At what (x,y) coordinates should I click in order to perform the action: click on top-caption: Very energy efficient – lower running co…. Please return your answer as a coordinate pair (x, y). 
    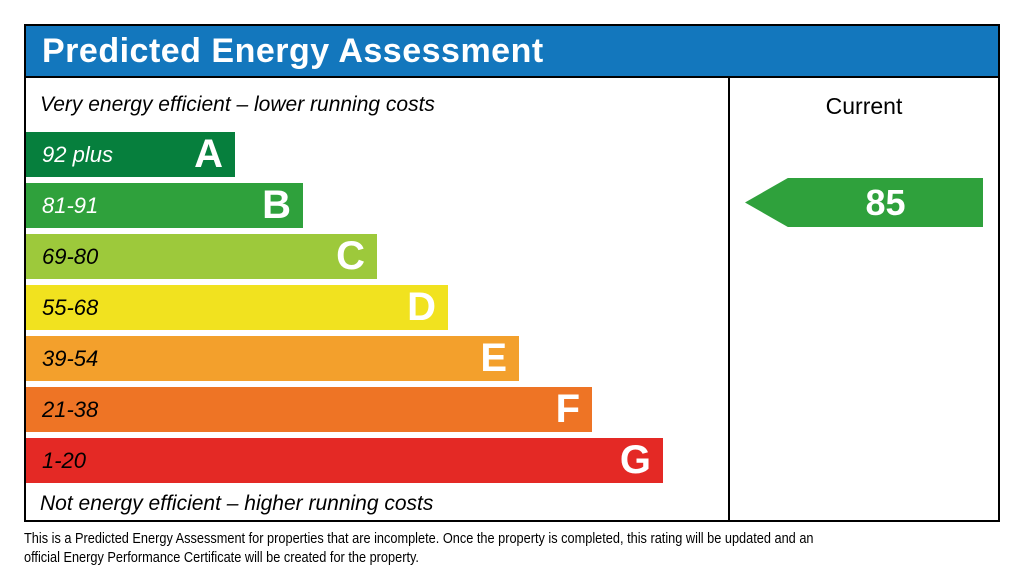
    Looking at the image, I should click on (237, 104).